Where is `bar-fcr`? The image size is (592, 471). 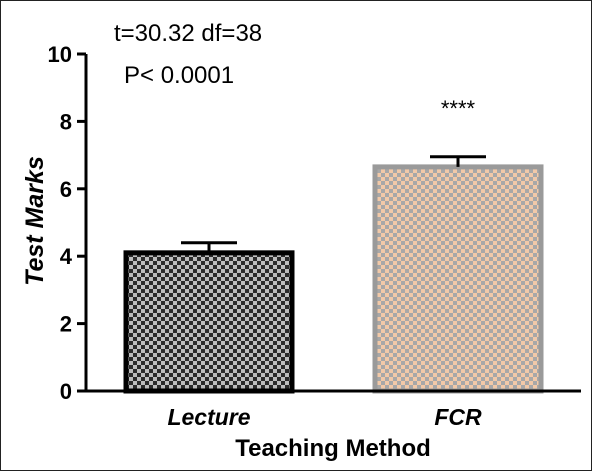 bar-fcr is located at coordinates (458, 279).